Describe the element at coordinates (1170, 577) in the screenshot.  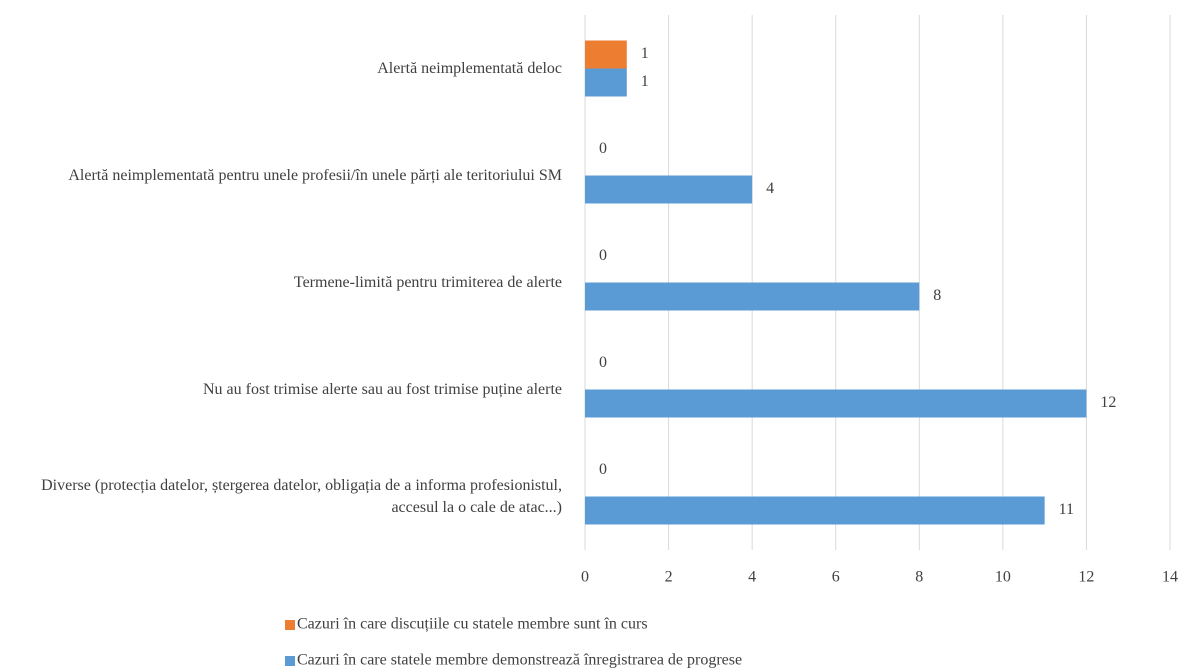
I see `x-tick-label: 14` at that location.